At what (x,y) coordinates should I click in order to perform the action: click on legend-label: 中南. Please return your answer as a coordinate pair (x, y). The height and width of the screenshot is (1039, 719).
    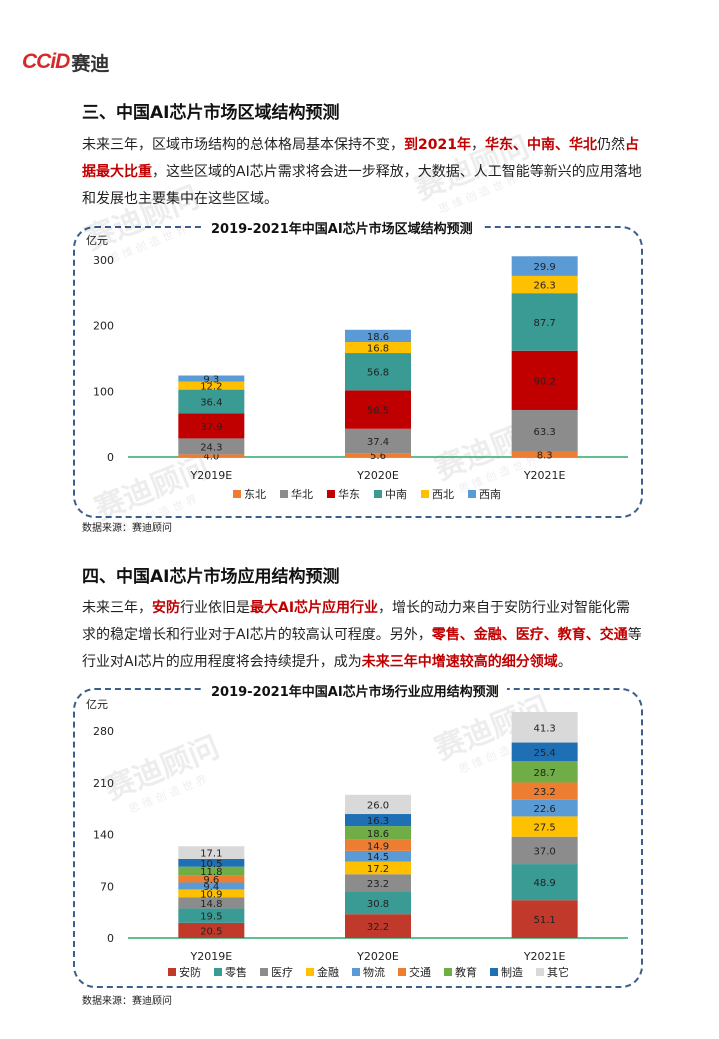
    Looking at the image, I should click on (396, 494).